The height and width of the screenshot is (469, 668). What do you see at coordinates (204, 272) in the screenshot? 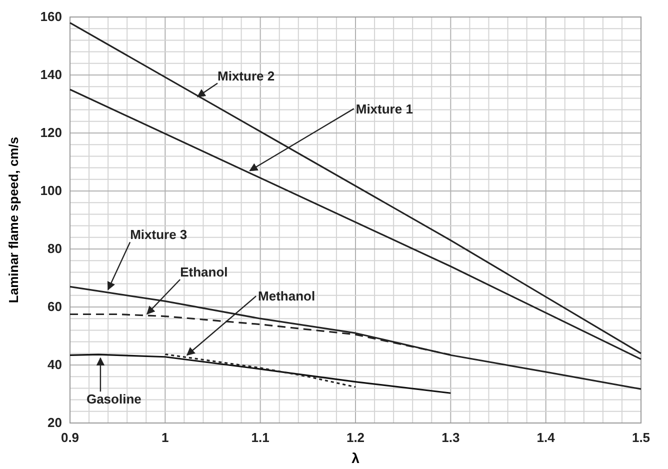
I see `annotation: Ethanol` at bounding box center [204, 272].